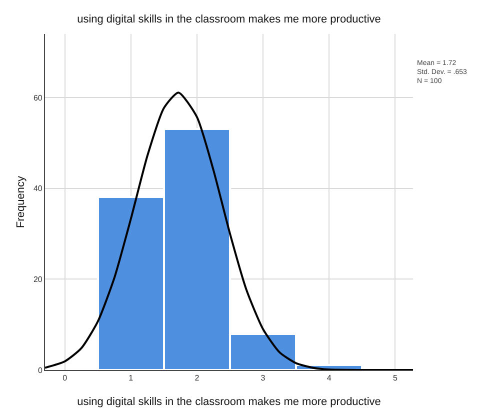  Describe the element at coordinates (197, 378) in the screenshot. I see `x-tick-label: 2` at that location.